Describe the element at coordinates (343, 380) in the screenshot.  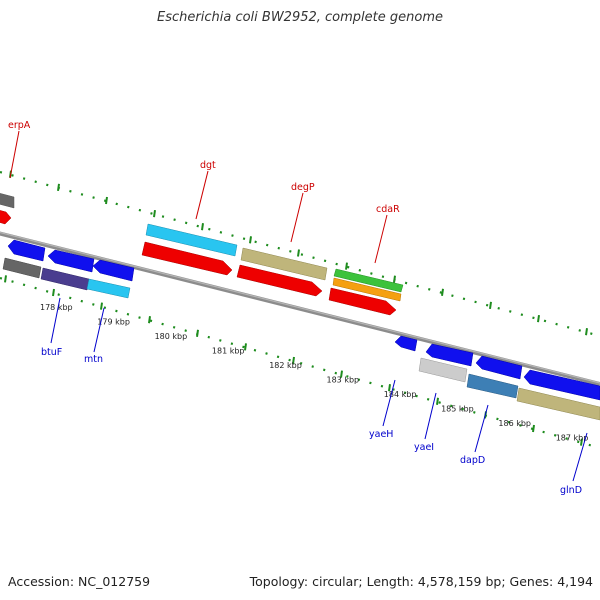
I see `scale-label-183: 183 kbp` at that location.